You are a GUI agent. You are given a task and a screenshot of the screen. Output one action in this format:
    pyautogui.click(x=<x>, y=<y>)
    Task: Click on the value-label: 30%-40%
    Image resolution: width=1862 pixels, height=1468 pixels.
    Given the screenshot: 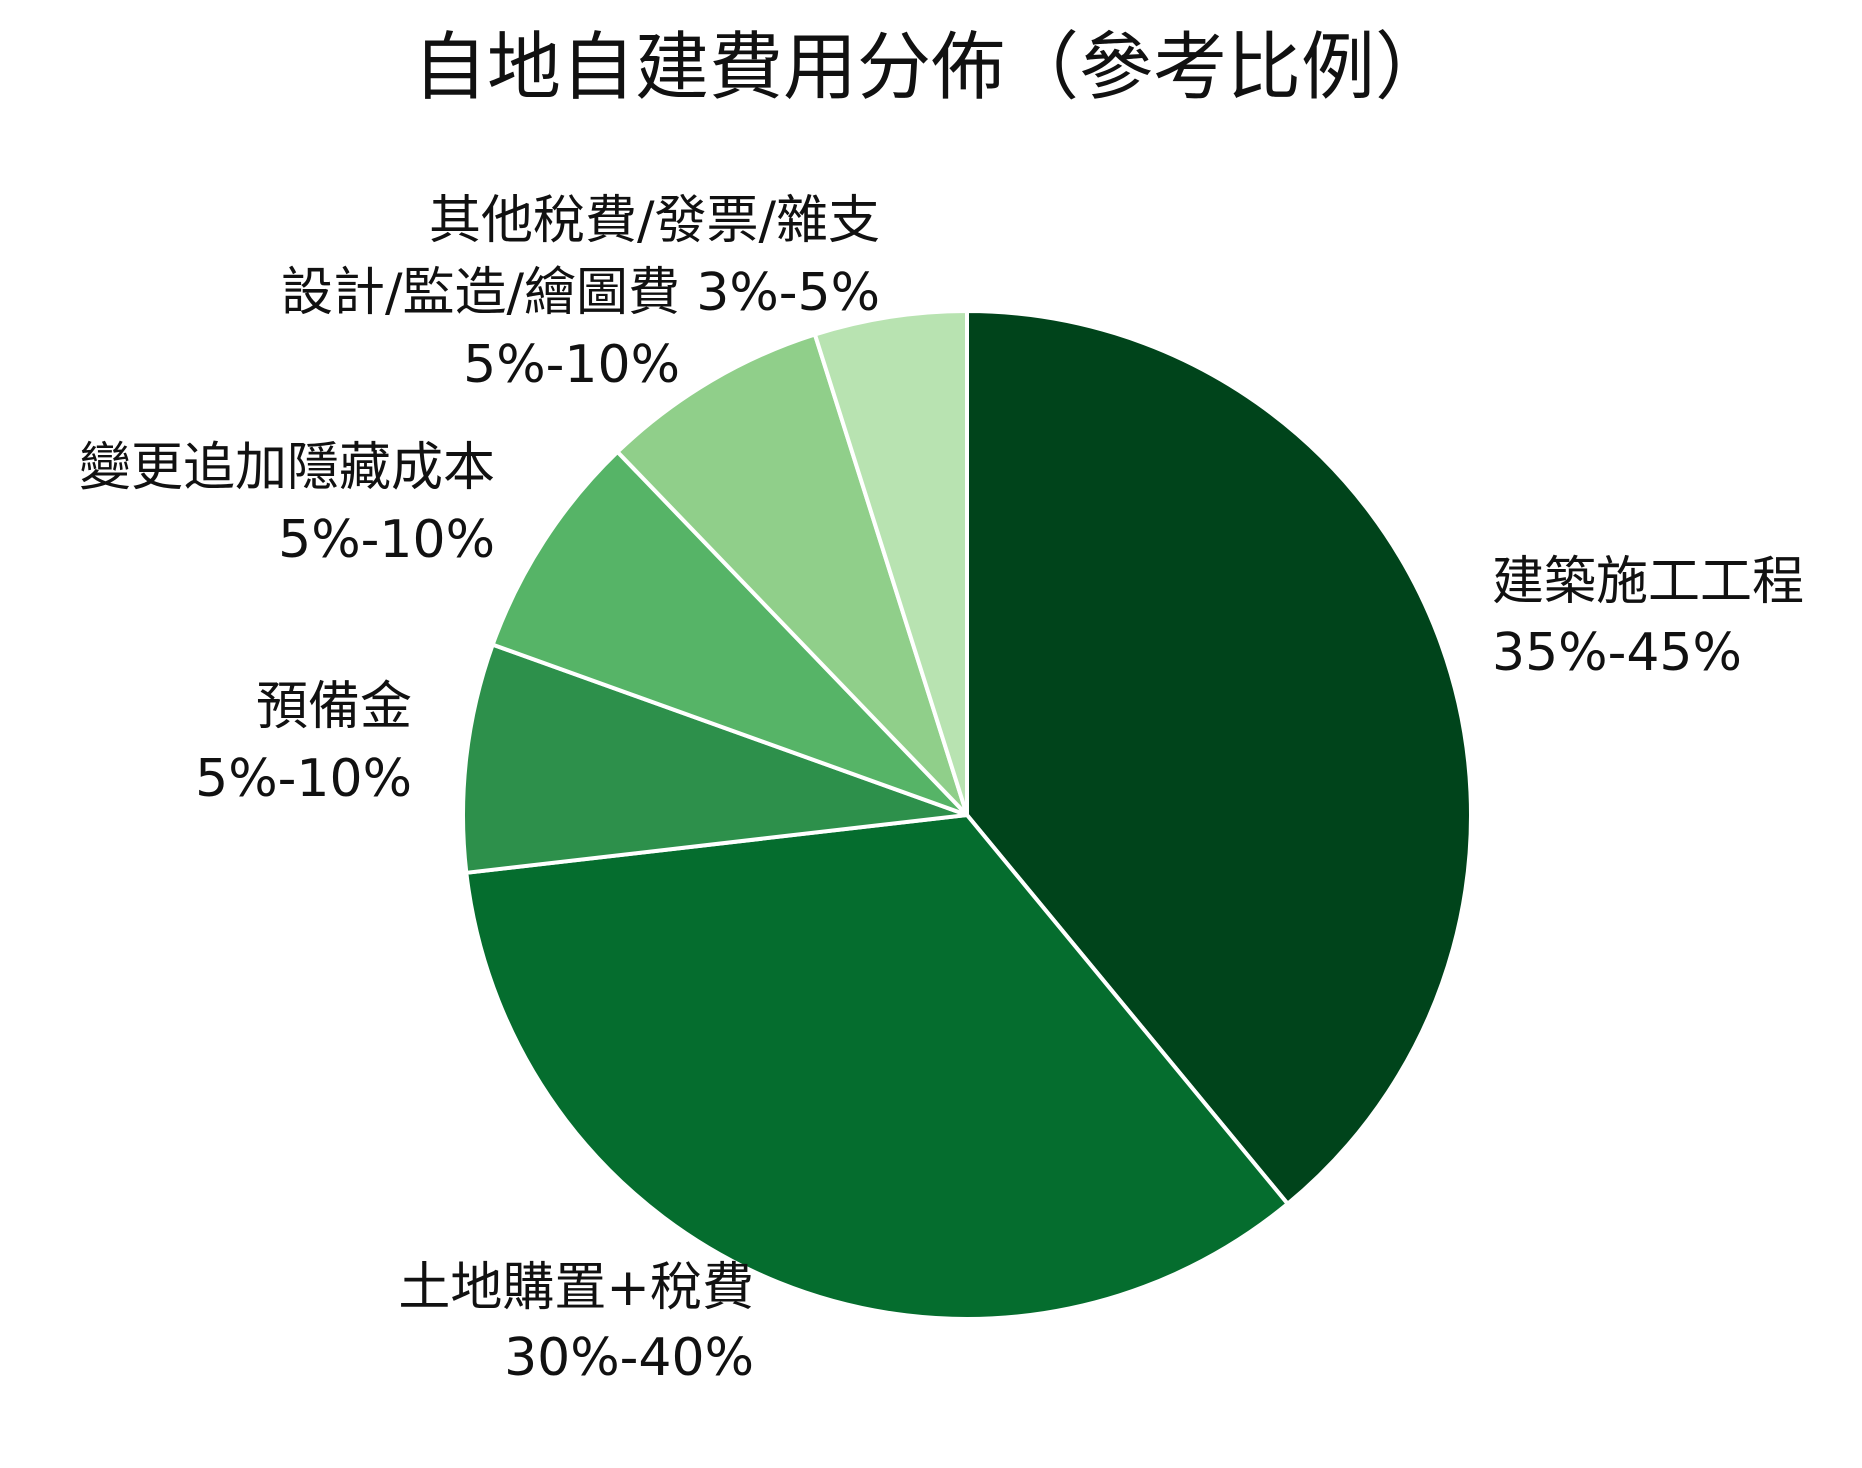 What is the action you would take?
    pyautogui.click(x=629, y=1358)
    